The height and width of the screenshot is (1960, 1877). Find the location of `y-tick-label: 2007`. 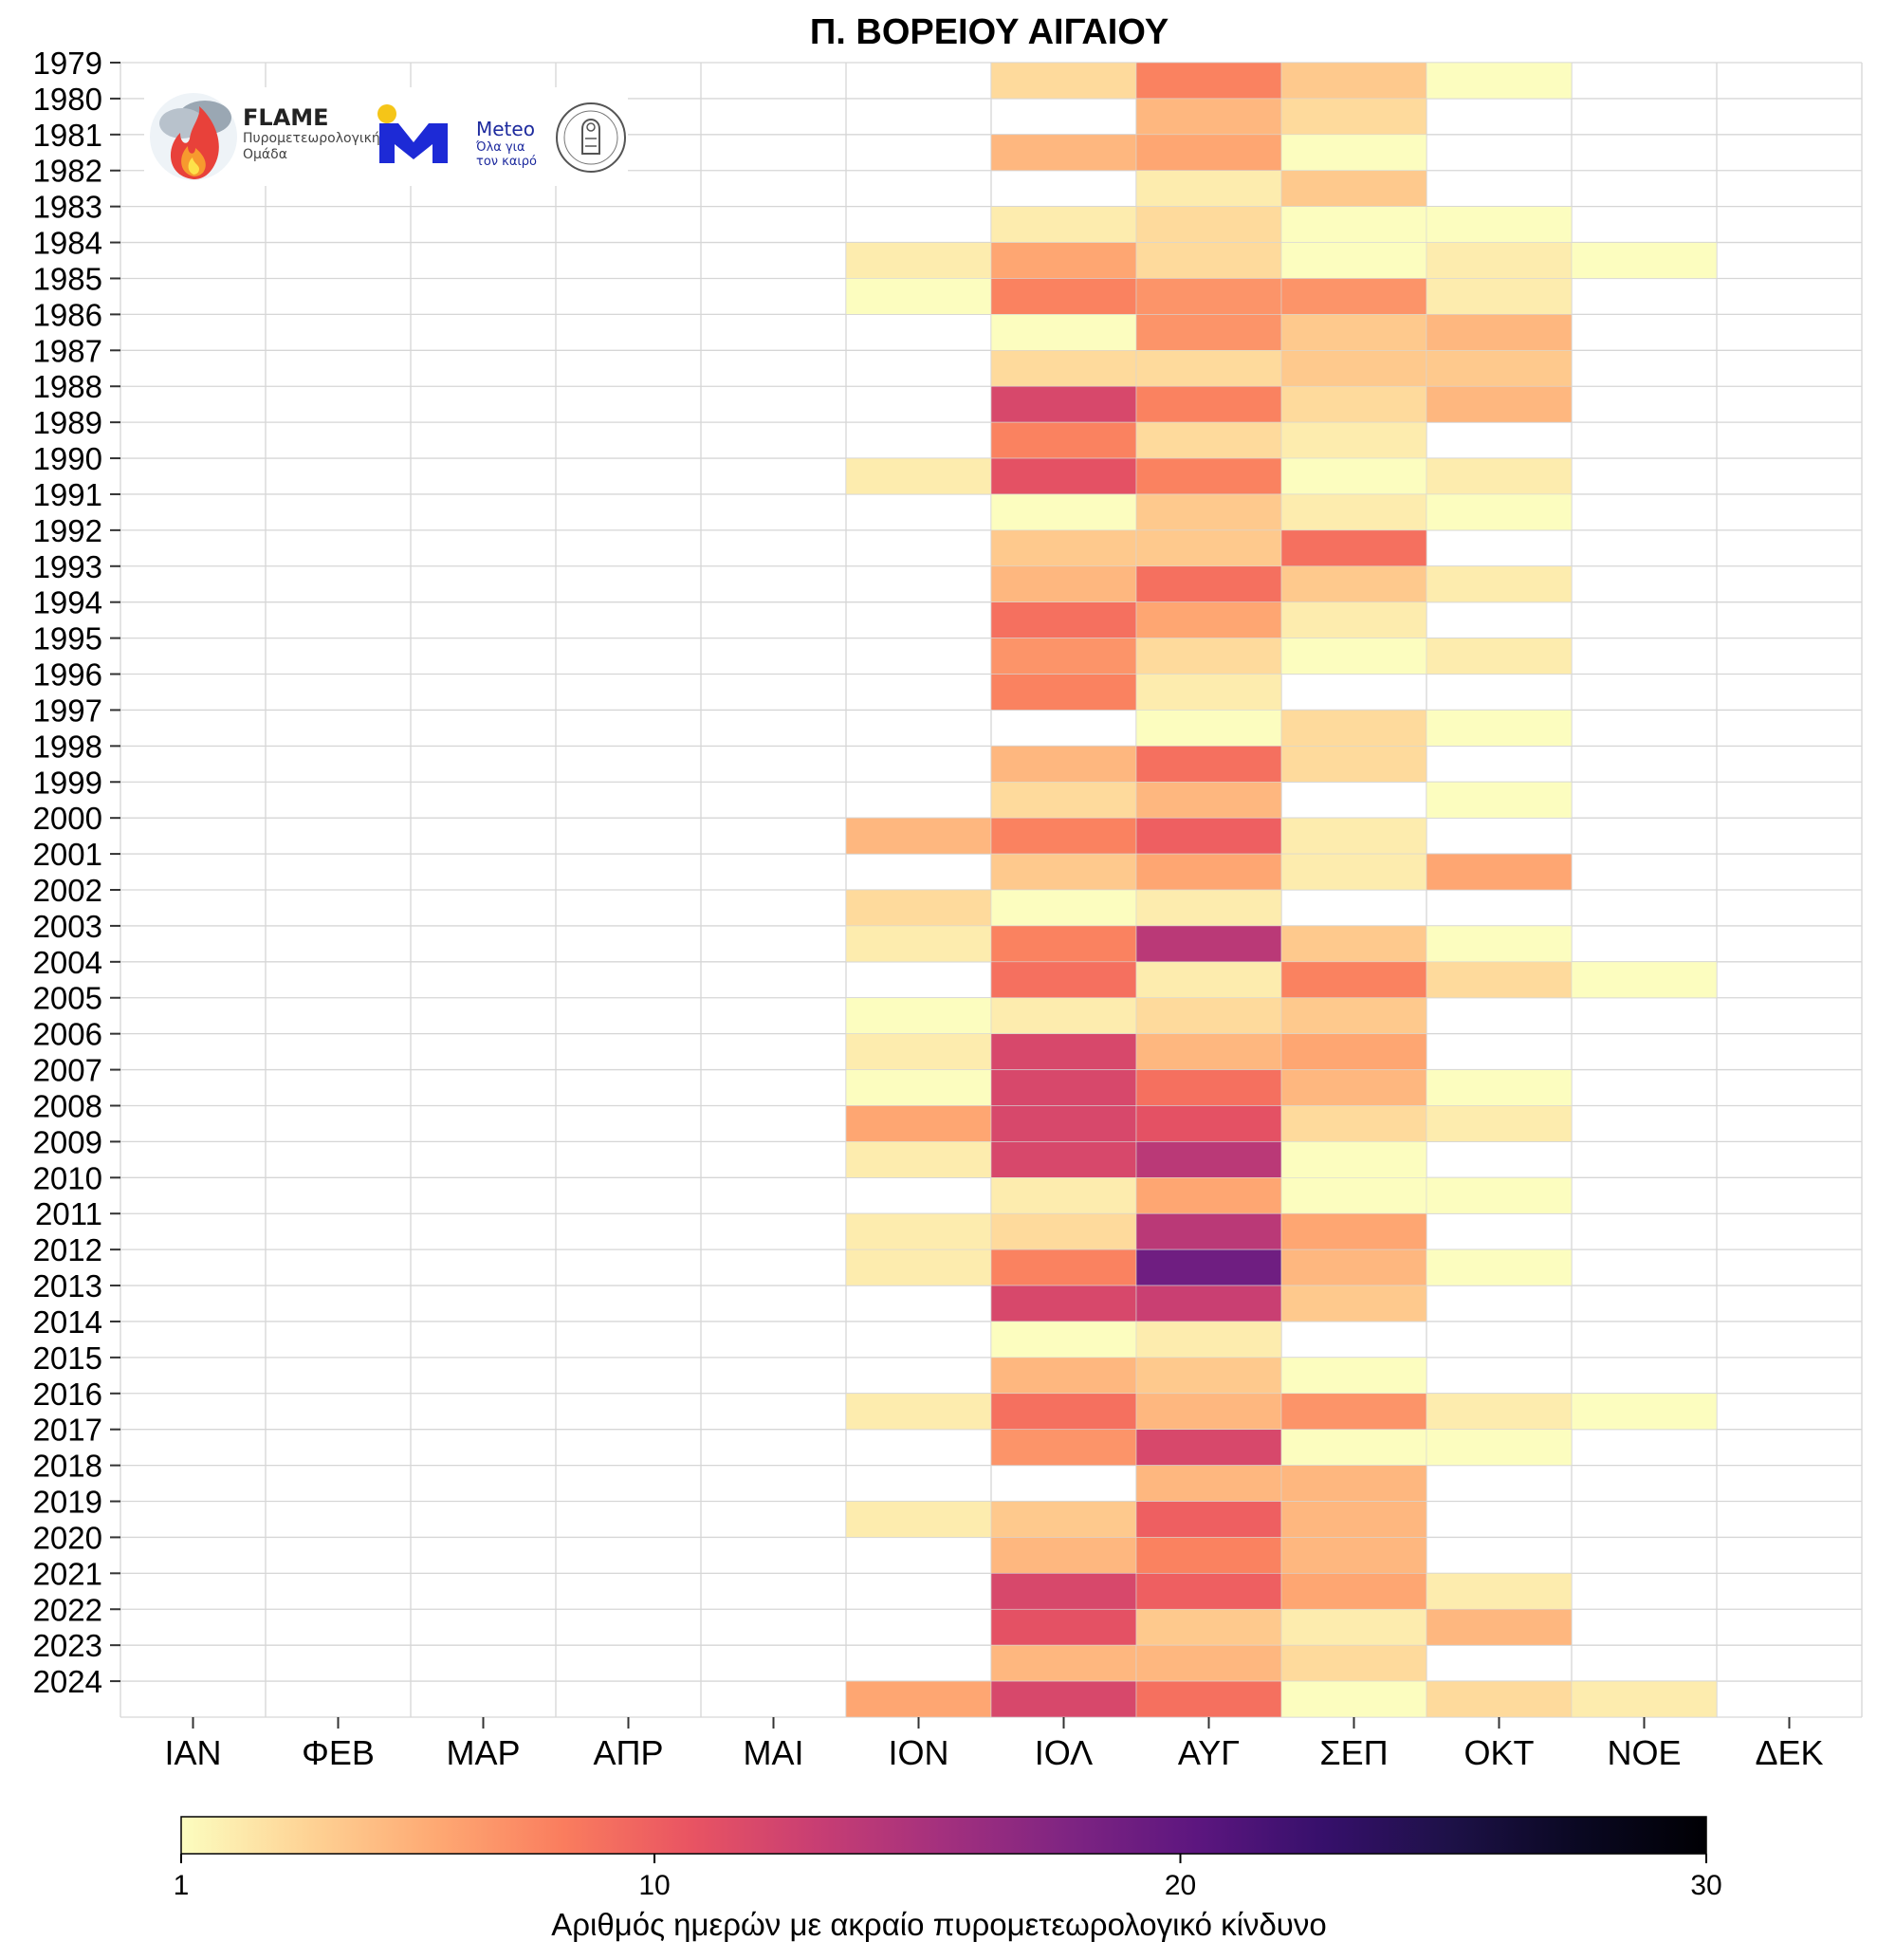

y-tick-label: 2007 is located at coordinates (67, 1070).